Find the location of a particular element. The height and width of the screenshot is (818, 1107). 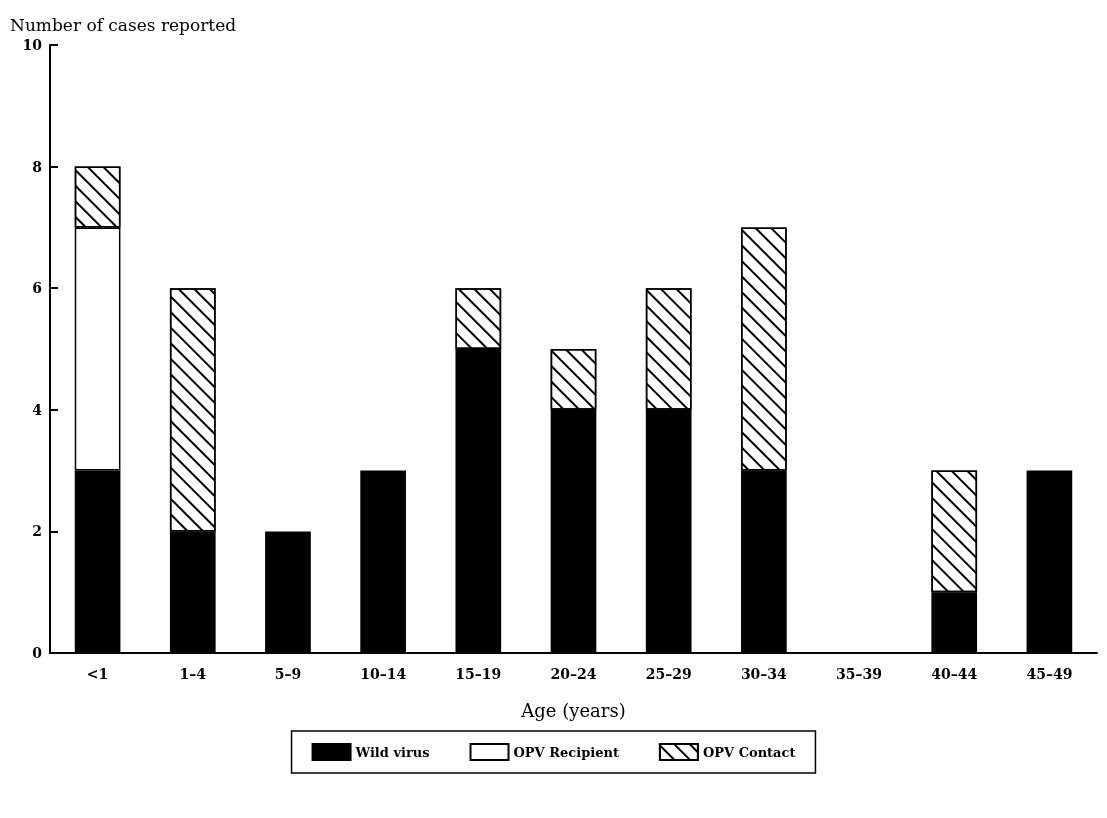

x-tick-label: 5–9 is located at coordinates (288, 674).